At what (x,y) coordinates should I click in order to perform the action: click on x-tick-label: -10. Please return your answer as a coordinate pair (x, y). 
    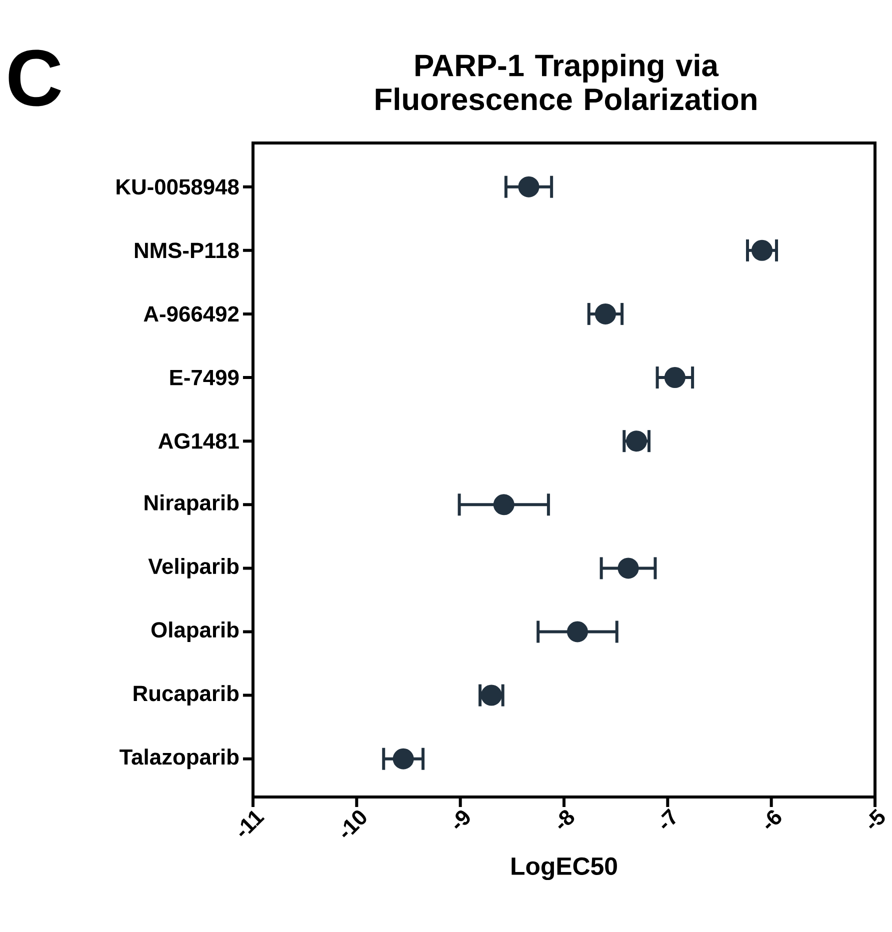
    Looking at the image, I should click on (354, 824).